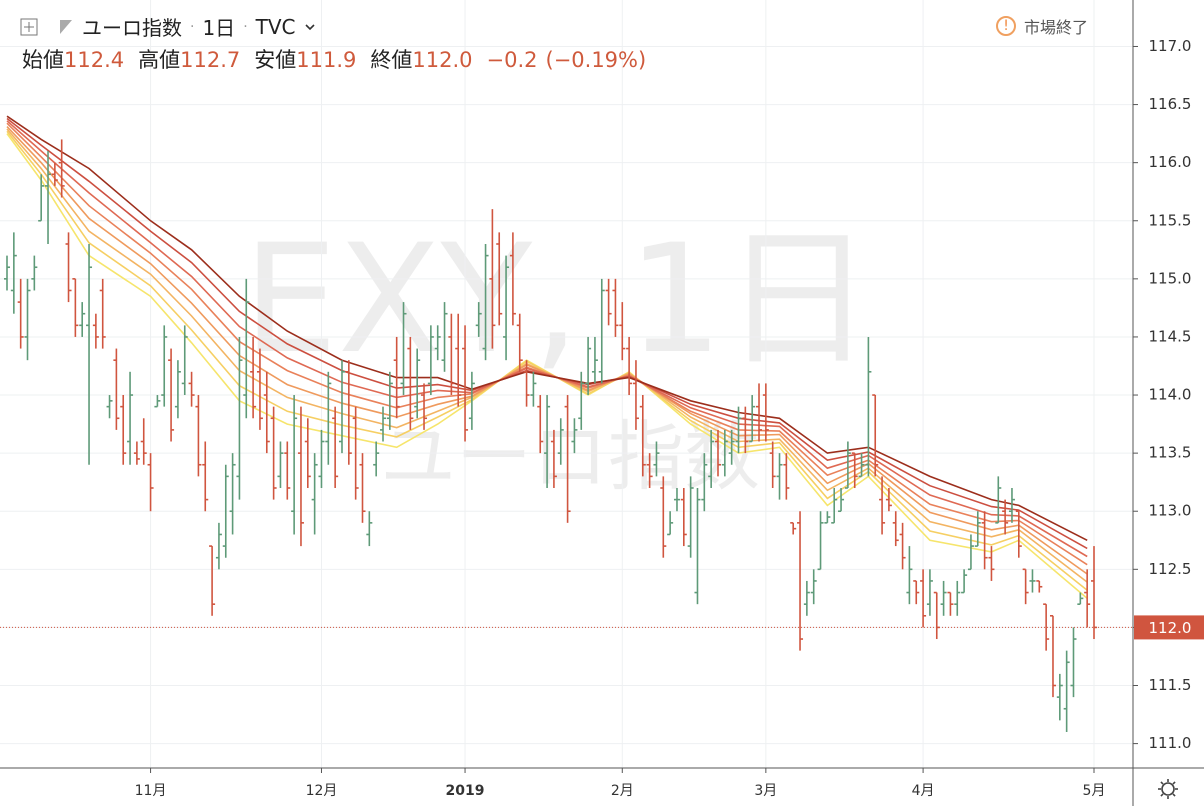  What do you see at coordinates (1170, 336) in the screenshot?
I see `y-tick-label: 114.5` at bounding box center [1170, 336].